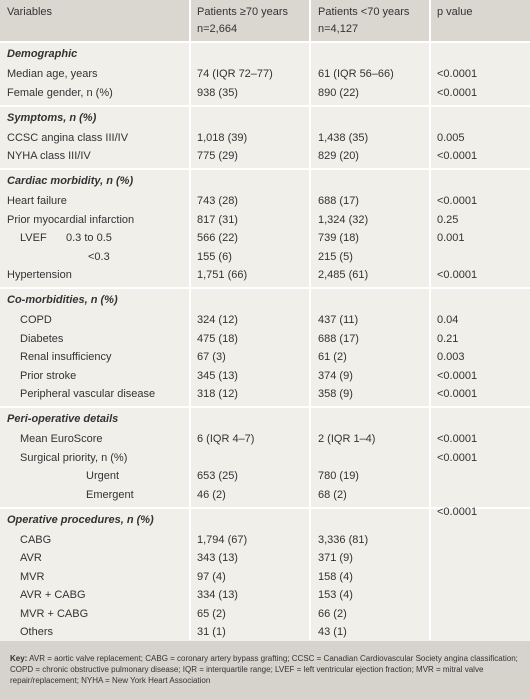 This screenshot has height=699, width=530. What do you see at coordinates (48, 375) in the screenshot?
I see `row-label: Prior stroke` at bounding box center [48, 375].